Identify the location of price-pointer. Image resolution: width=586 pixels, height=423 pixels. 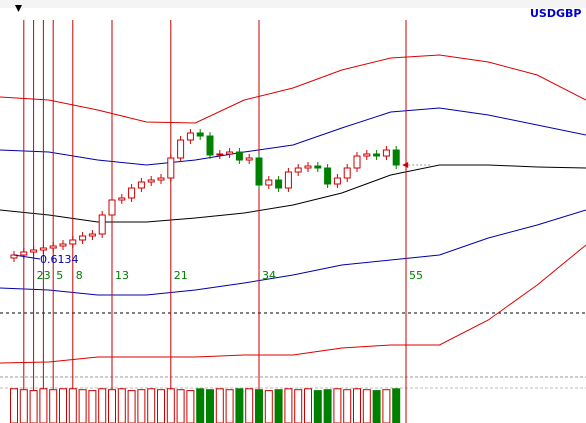
(27, 257).